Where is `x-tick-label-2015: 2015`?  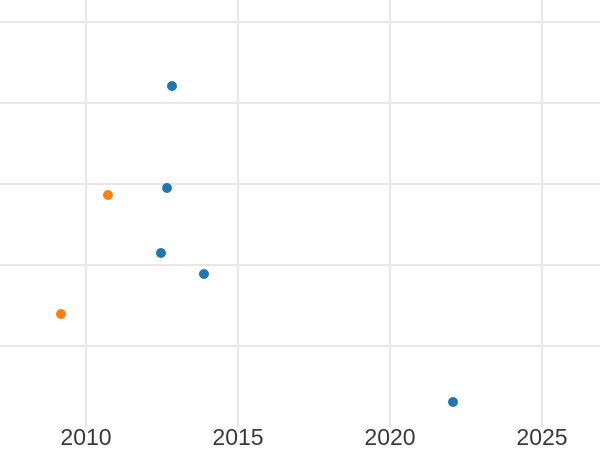
x-tick-label-2015: 2015 is located at coordinates (238, 437).